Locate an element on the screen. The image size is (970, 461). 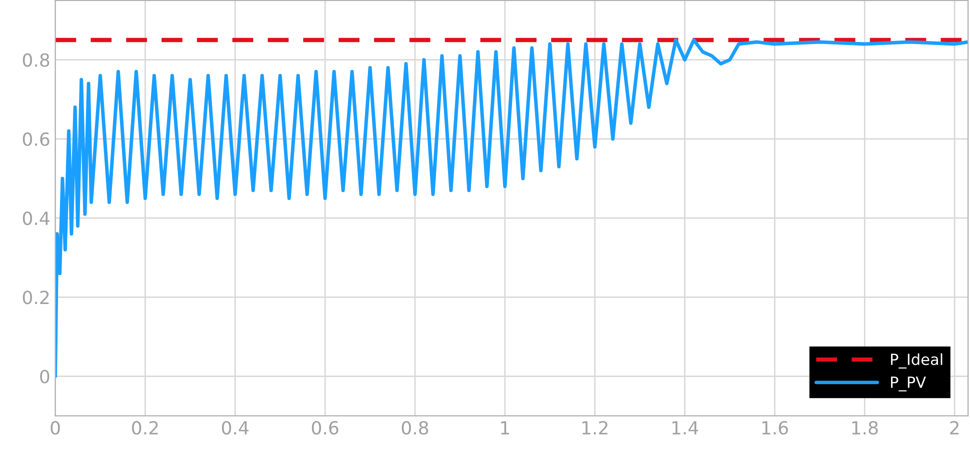
x-tick-label: 1.6 is located at coordinates (775, 428).